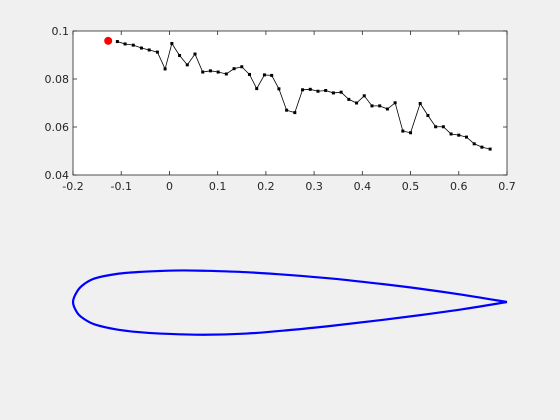  I want to click on start-point-marker, so click(108, 40).